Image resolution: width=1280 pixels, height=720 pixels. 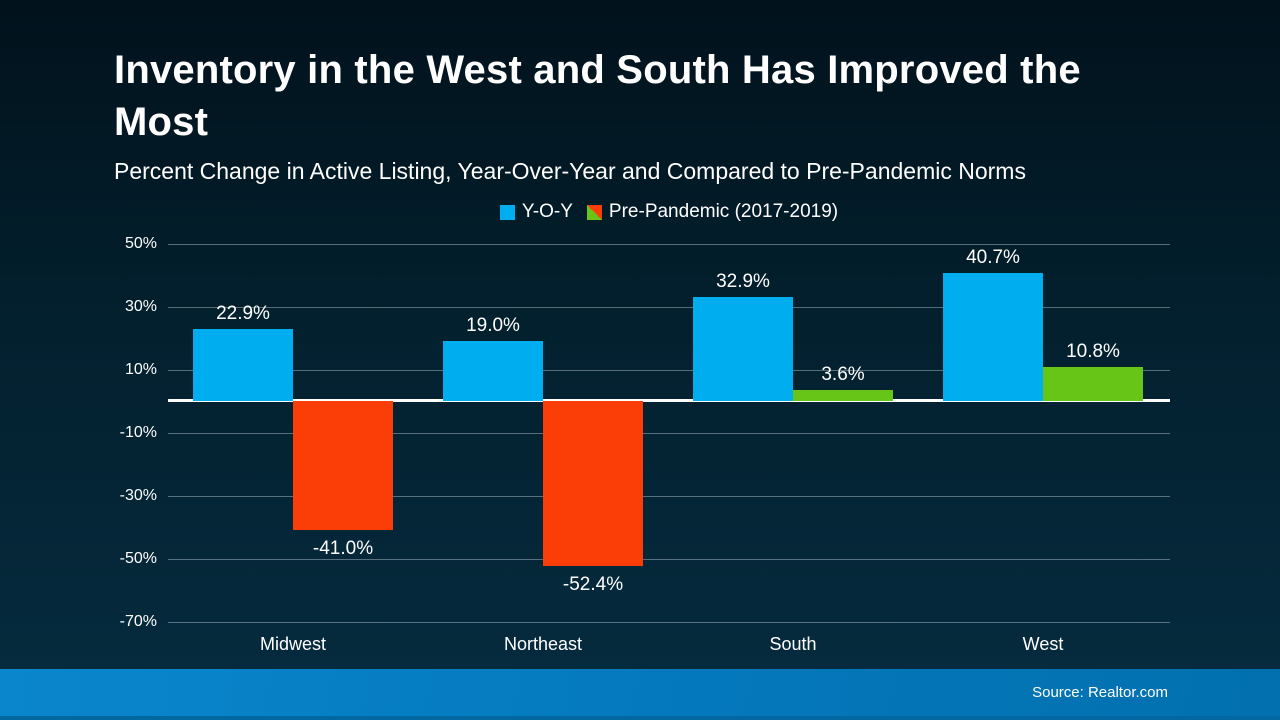 I want to click on legend-item-yoy: Y-O-Y, so click(x=536, y=212).